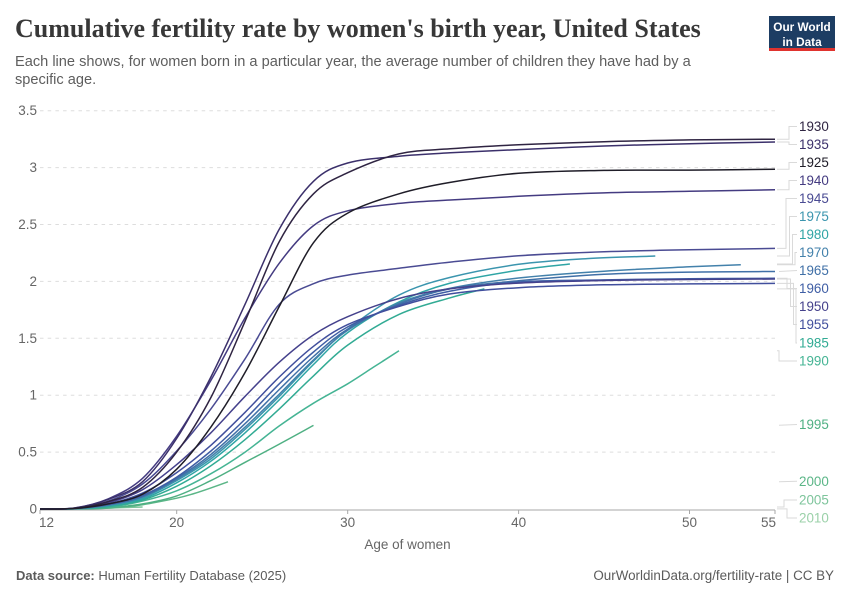 The image size is (850, 600). I want to click on svg-text: 55, so click(768, 522).